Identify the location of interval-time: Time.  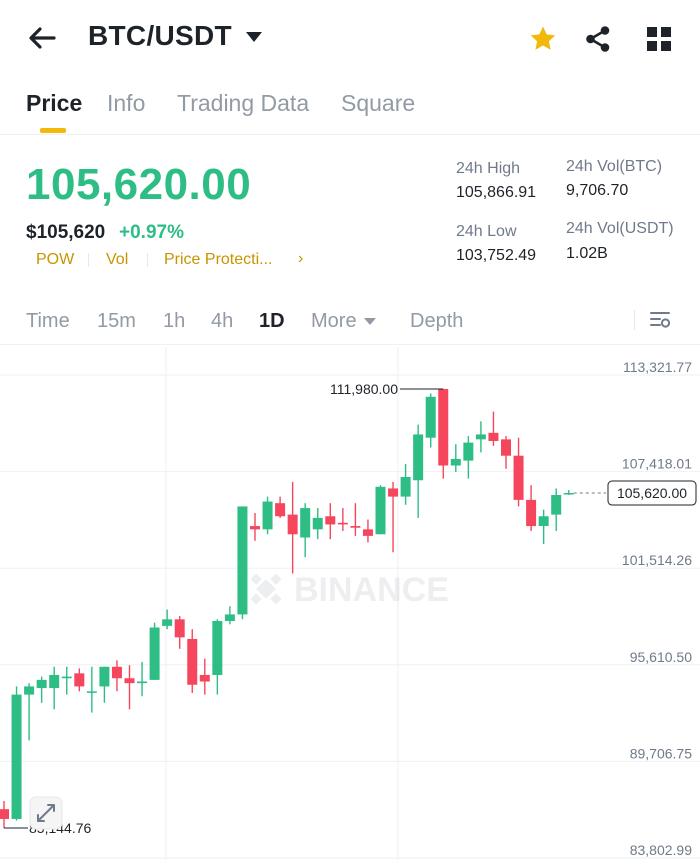
(48, 321).